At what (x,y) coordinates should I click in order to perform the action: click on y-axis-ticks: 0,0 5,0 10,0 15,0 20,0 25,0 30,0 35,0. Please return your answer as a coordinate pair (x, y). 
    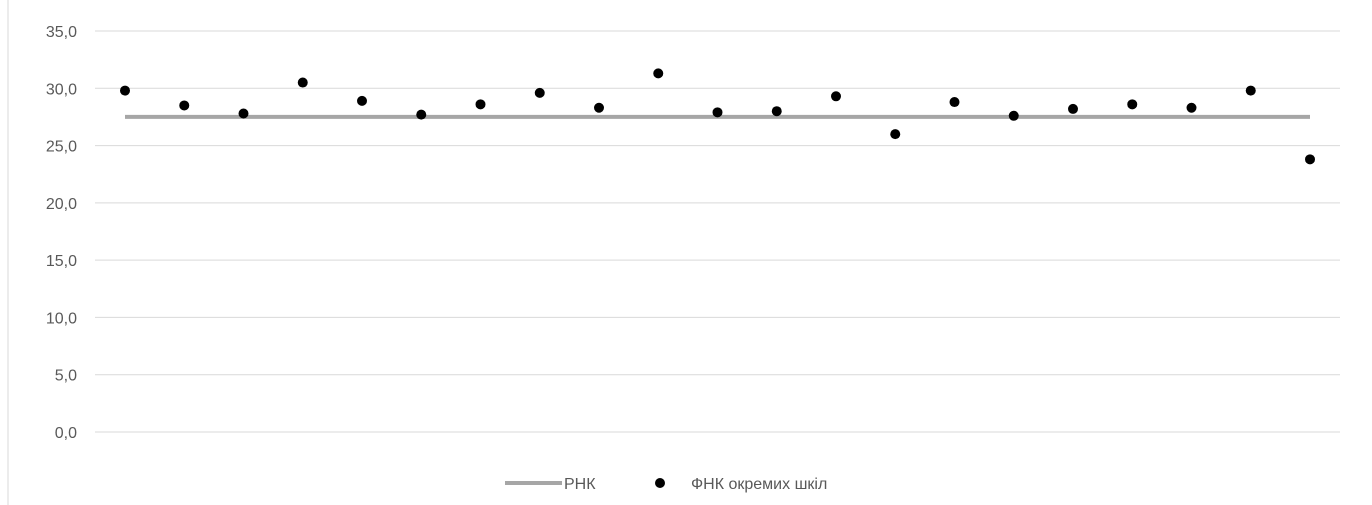
    Looking at the image, I should click on (61, 233).